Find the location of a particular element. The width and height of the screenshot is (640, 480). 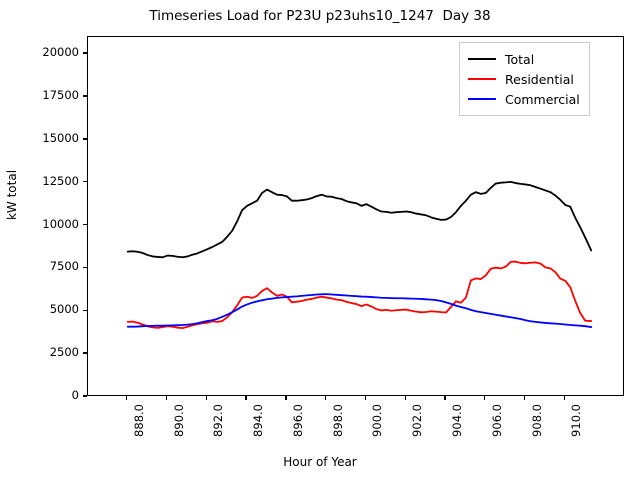

legend-item: Commercial is located at coordinates (524, 99).